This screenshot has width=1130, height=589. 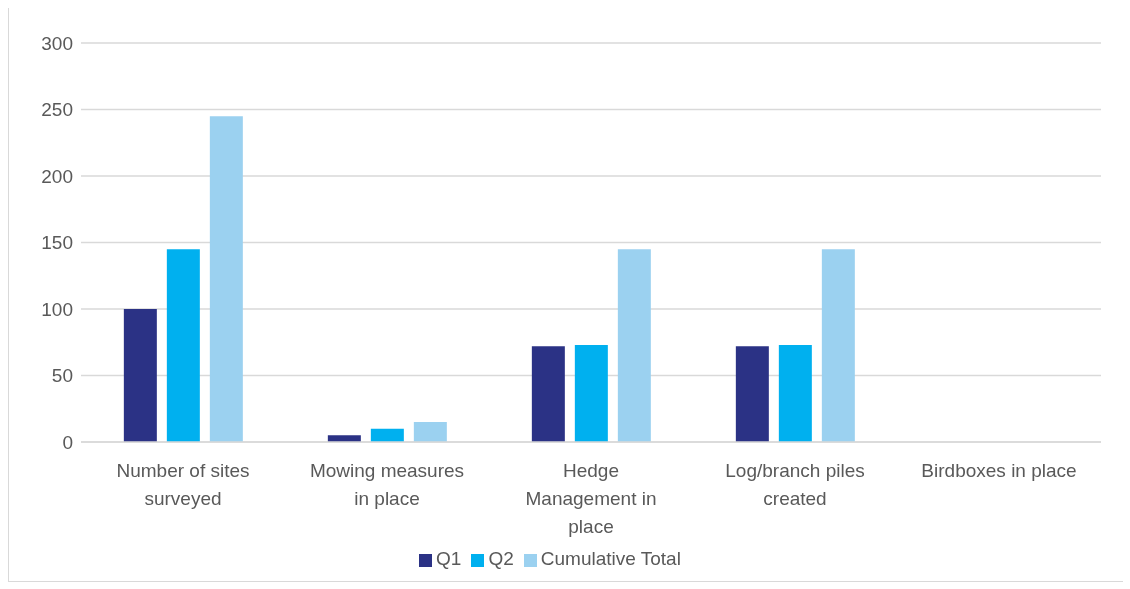 What do you see at coordinates (449, 558) in the screenshot?
I see `legend-label: Q1` at bounding box center [449, 558].